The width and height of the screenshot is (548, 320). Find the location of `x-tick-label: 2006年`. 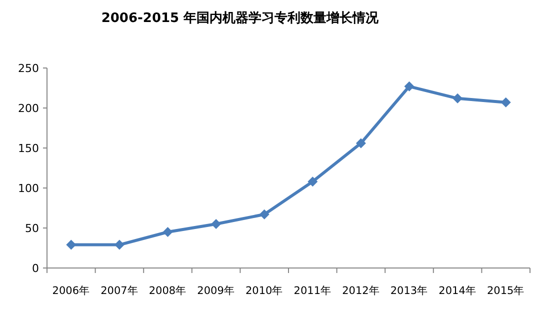

x-tick-label: 2006年 is located at coordinates (71, 291).